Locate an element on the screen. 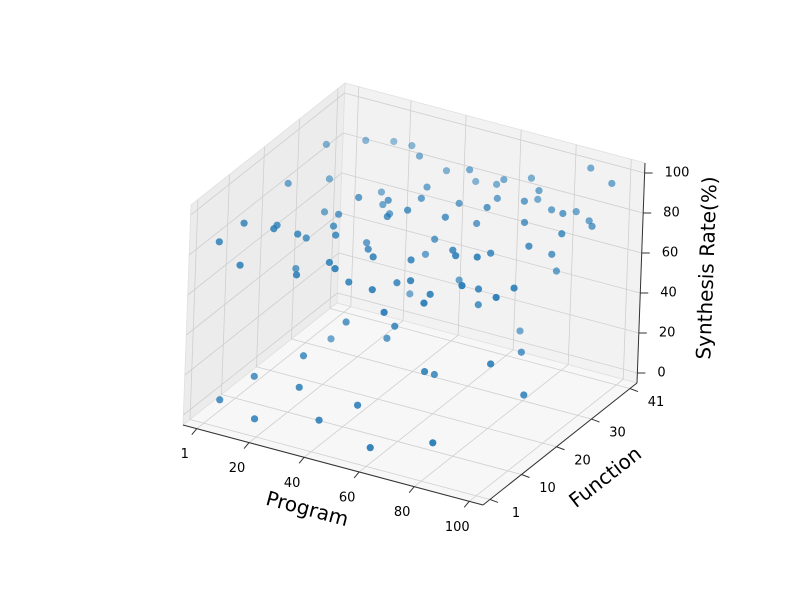 The width and height of the screenshot is (800, 604). z-tick-label: 80 is located at coordinates (671, 213).